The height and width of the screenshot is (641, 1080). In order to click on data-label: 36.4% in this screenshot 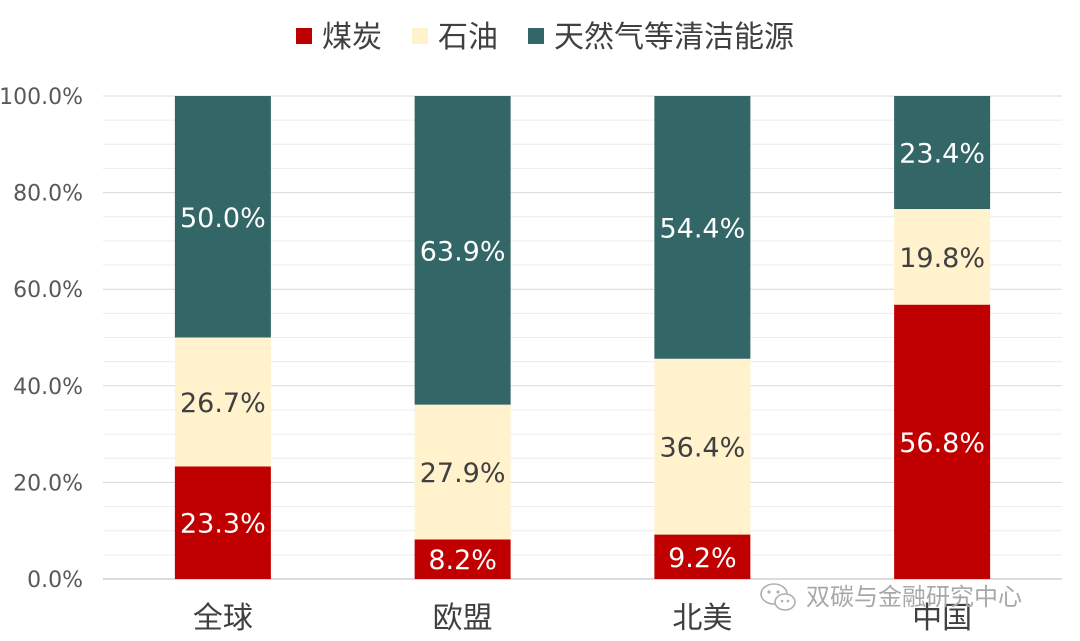, I will do `click(702, 448)`.